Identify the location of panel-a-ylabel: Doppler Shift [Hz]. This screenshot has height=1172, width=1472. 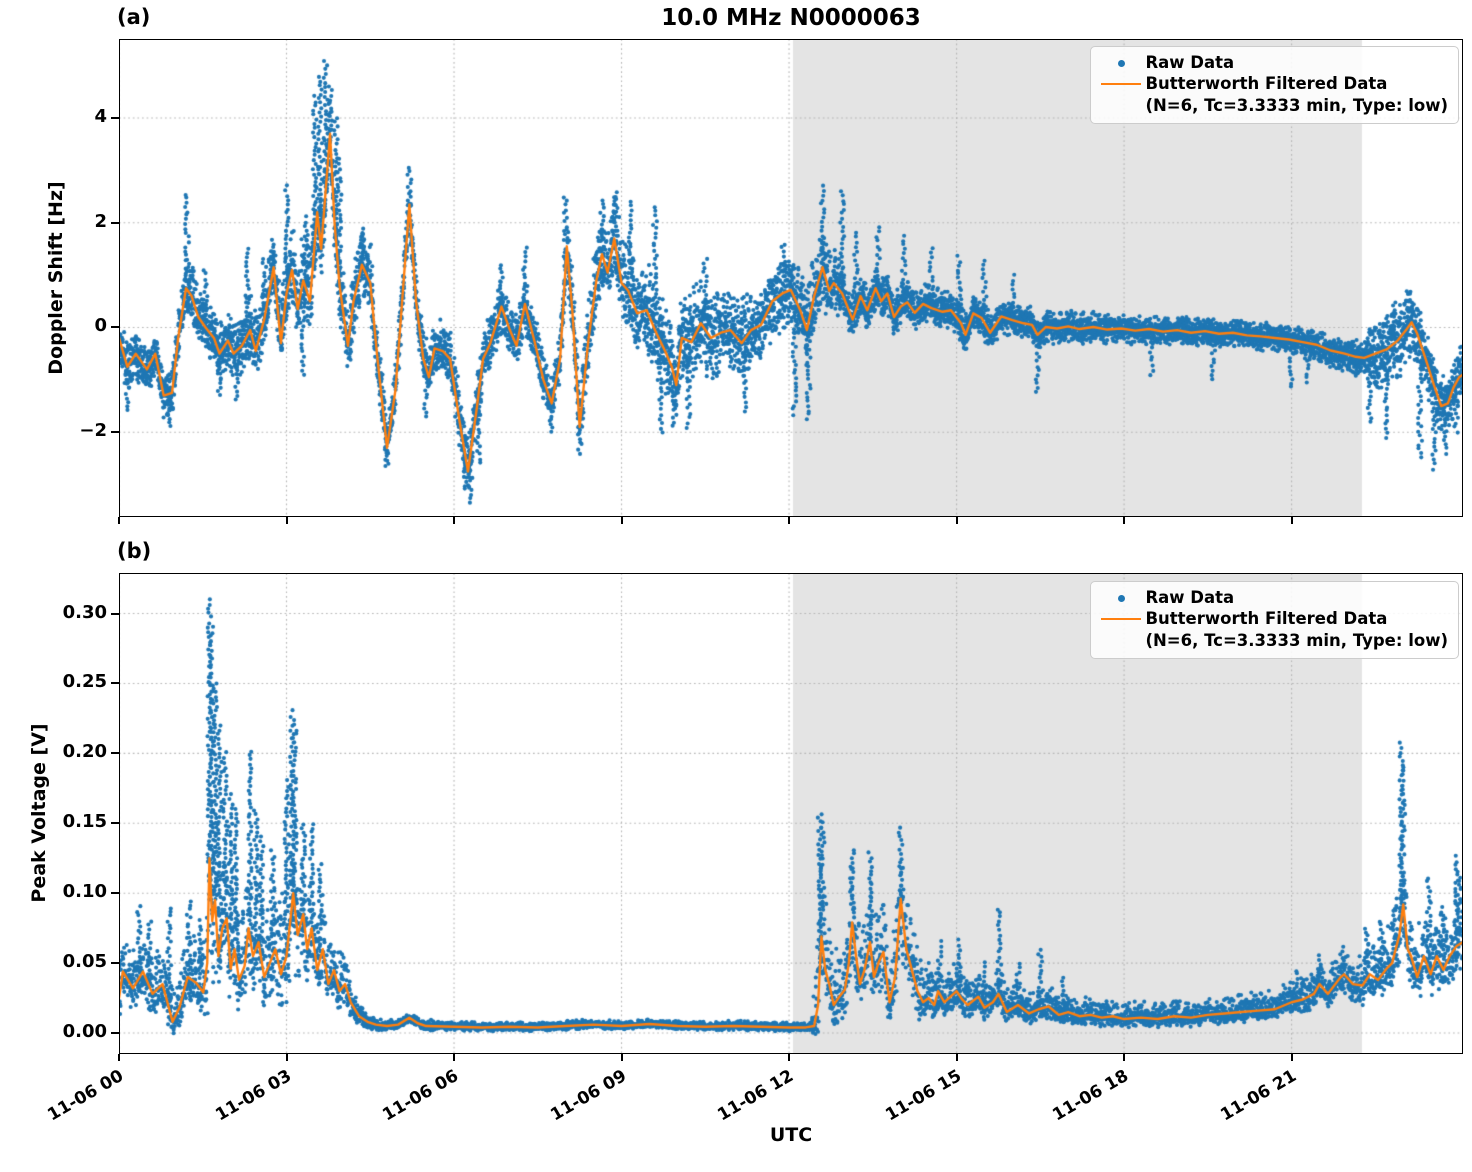
(56, 278).